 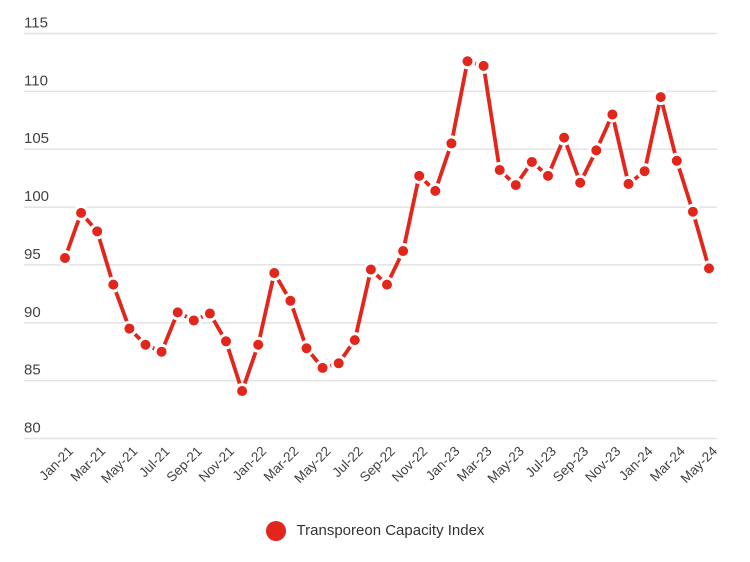 I want to click on y-axis-tick-label: 85, so click(x=32, y=370).